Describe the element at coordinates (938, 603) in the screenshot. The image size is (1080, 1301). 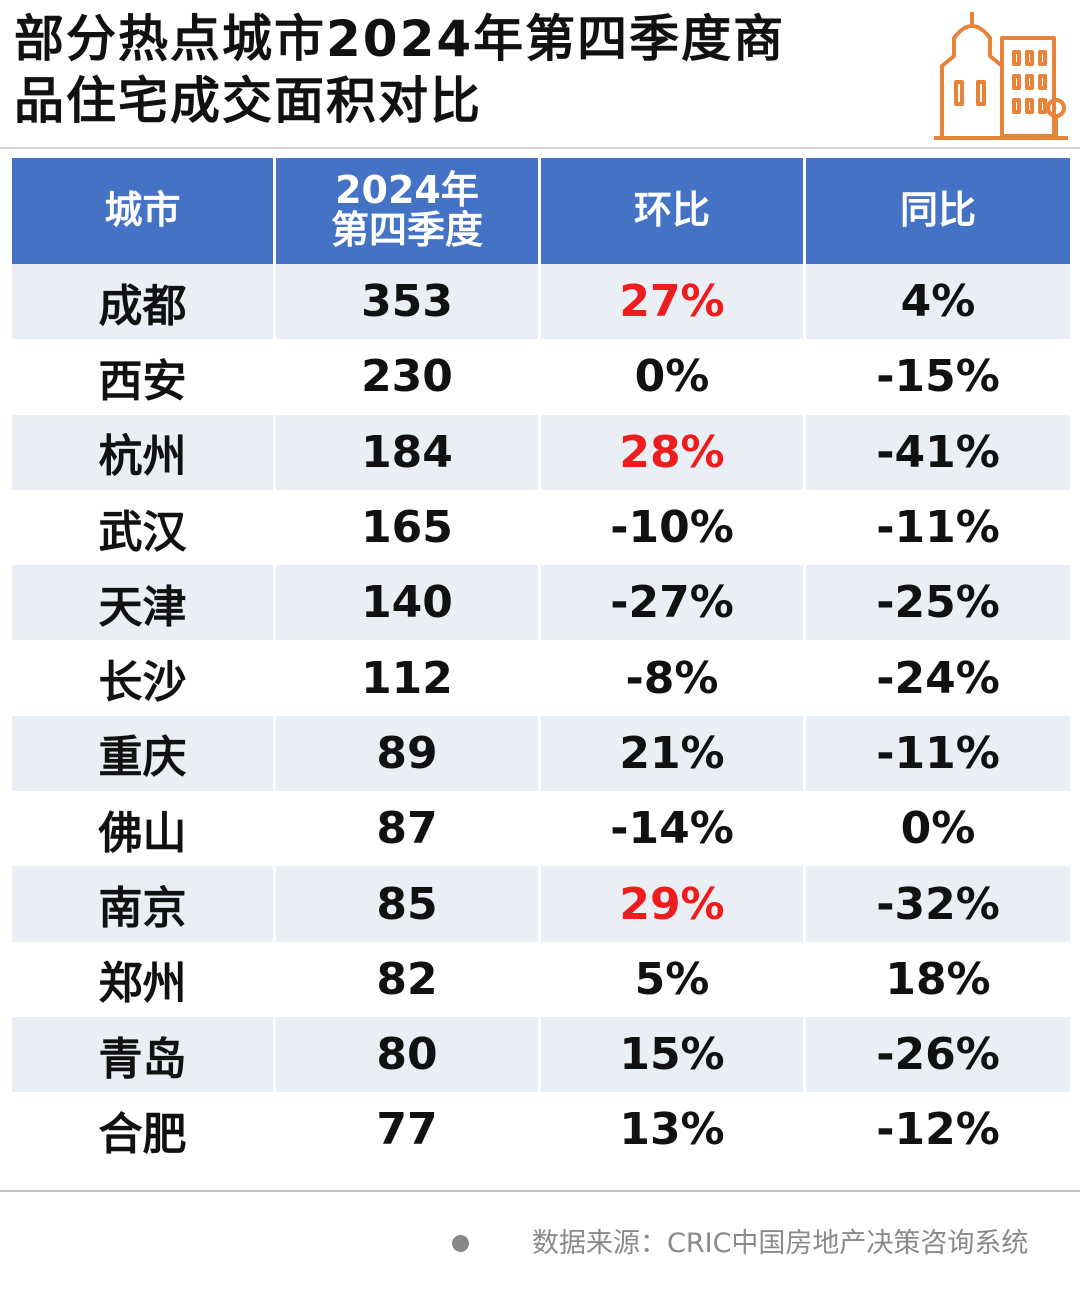
I see `yoy-cell: -25%` at that location.